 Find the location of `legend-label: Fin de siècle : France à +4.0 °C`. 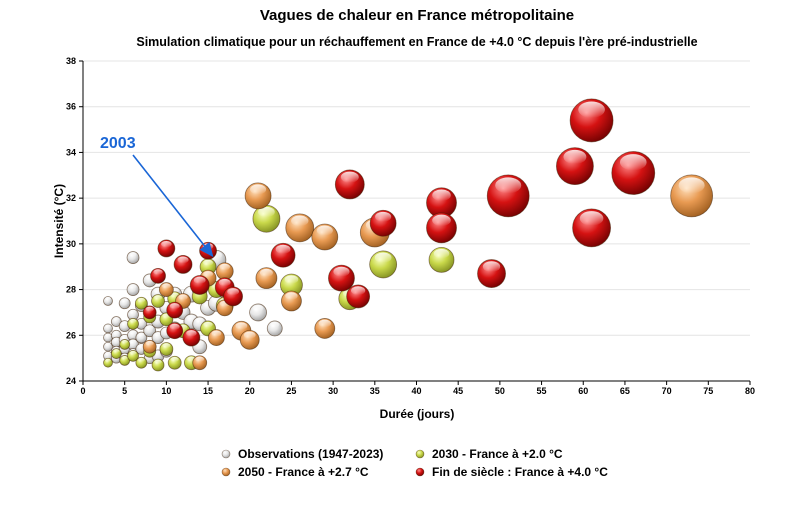

legend-label: Fin de siècle : France à +4.0 °C is located at coordinates (520, 472).